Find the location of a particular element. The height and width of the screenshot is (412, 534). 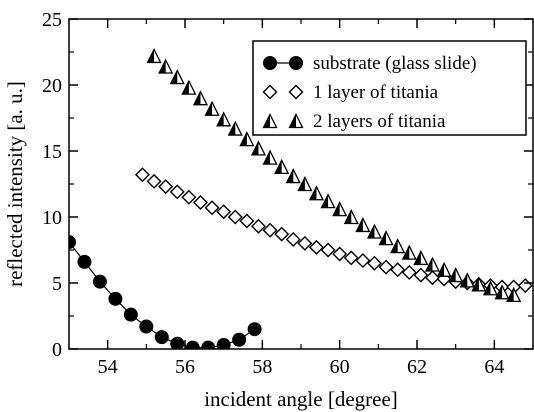

y-tick-label: 25 is located at coordinates (52, 20).